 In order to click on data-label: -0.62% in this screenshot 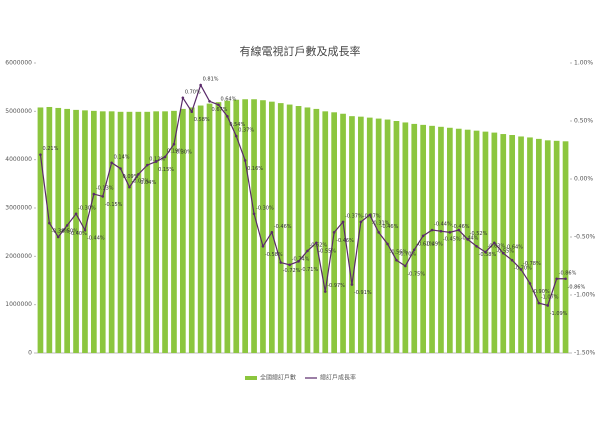, I will do `click(318, 245)`.